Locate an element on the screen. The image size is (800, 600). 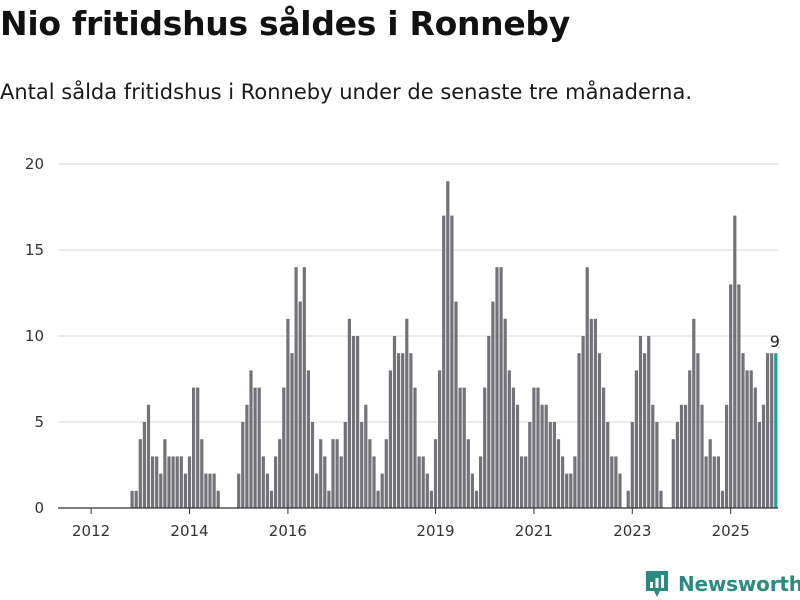
bar-latest is located at coordinates (776, 430).